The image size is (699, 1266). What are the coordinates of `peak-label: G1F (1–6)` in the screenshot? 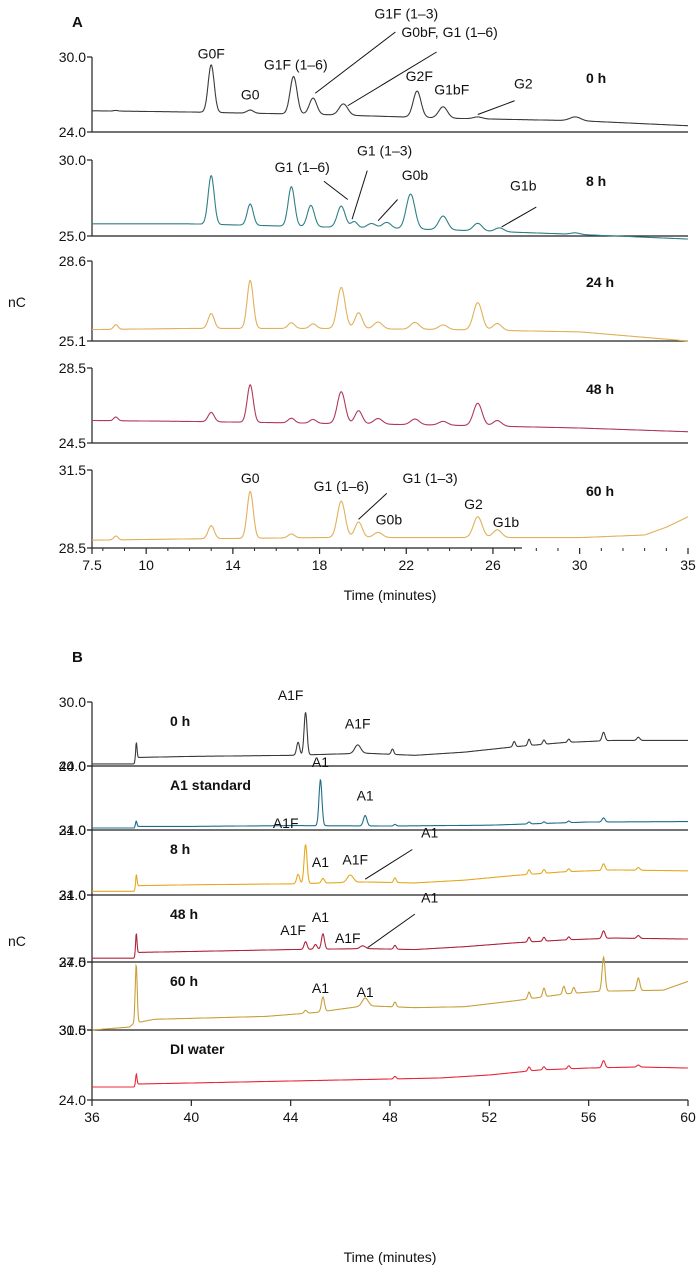 It's located at (296, 65).